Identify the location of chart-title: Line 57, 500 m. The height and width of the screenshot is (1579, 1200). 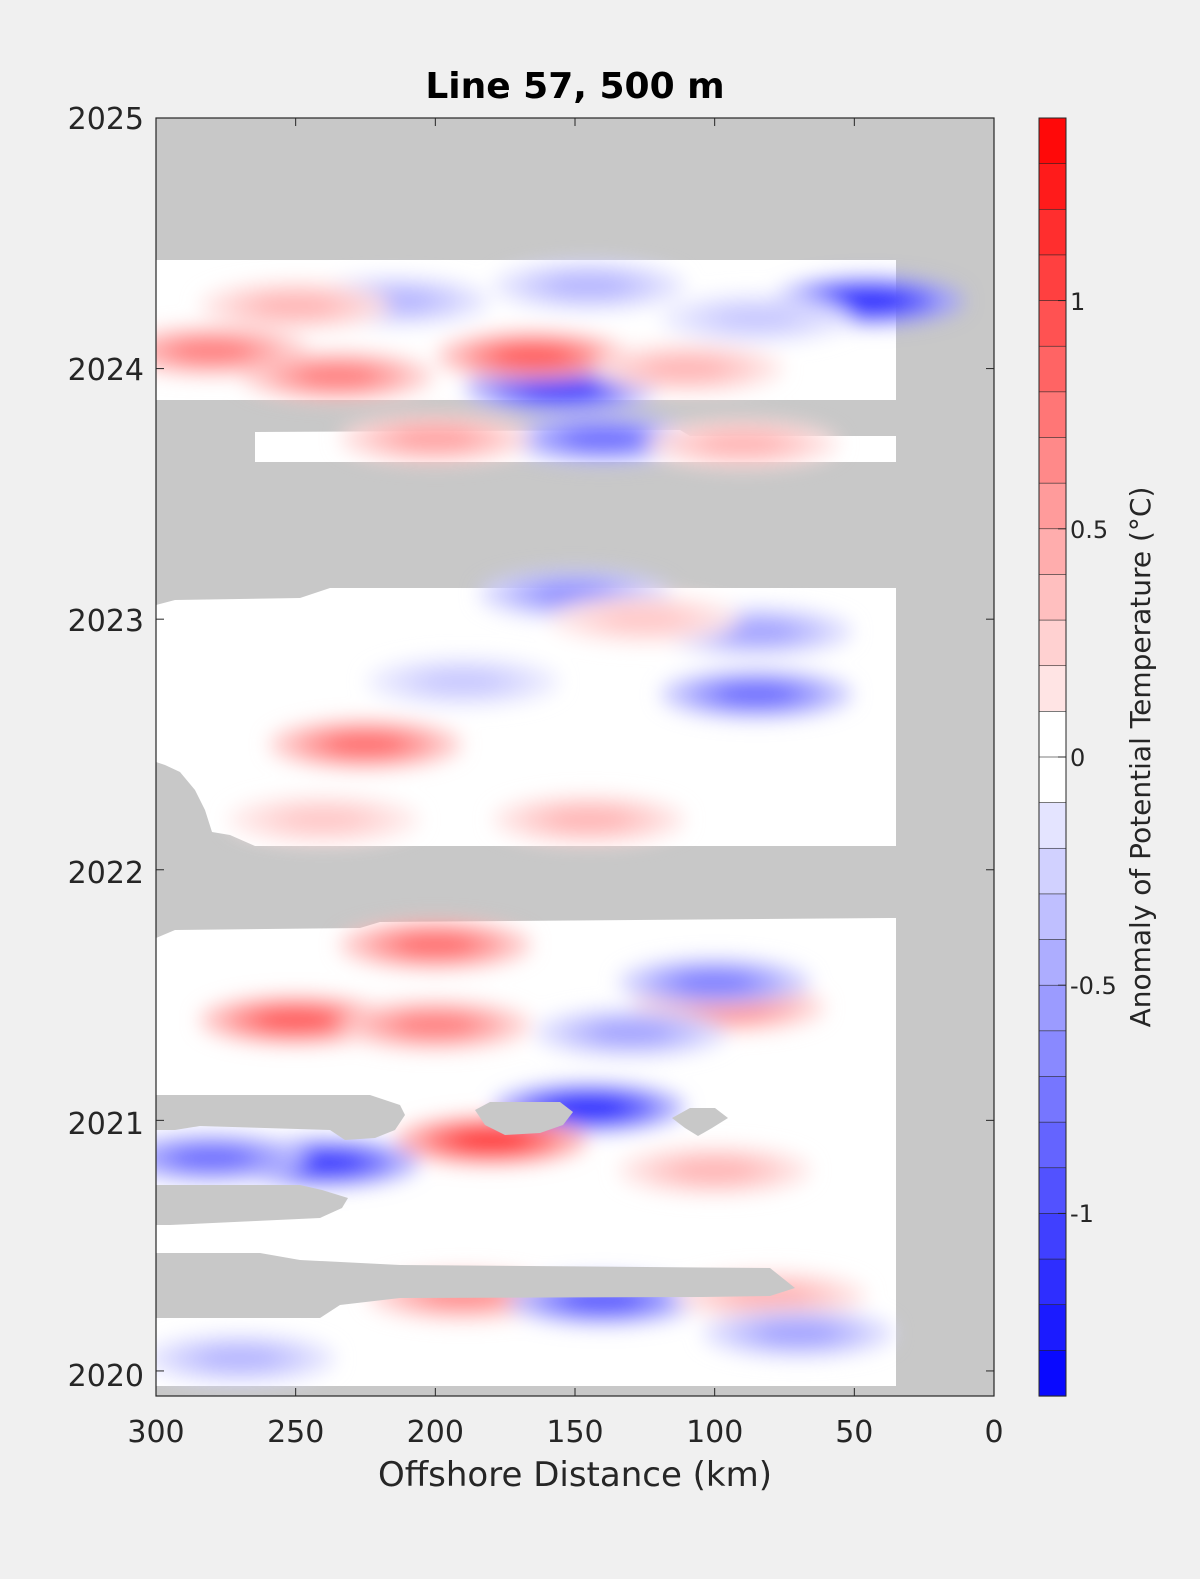
(574, 86).